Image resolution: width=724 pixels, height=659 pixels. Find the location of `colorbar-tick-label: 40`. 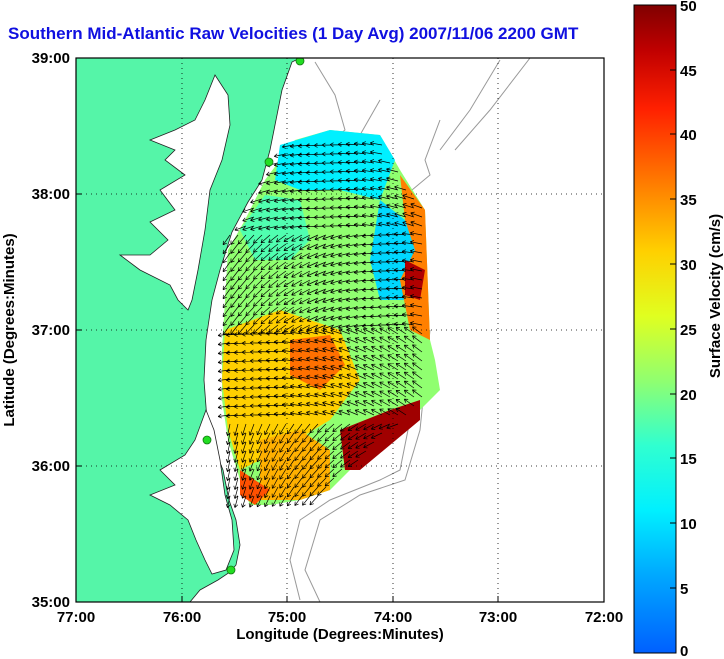

colorbar-tick-label: 40 is located at coordinates (688, 135).